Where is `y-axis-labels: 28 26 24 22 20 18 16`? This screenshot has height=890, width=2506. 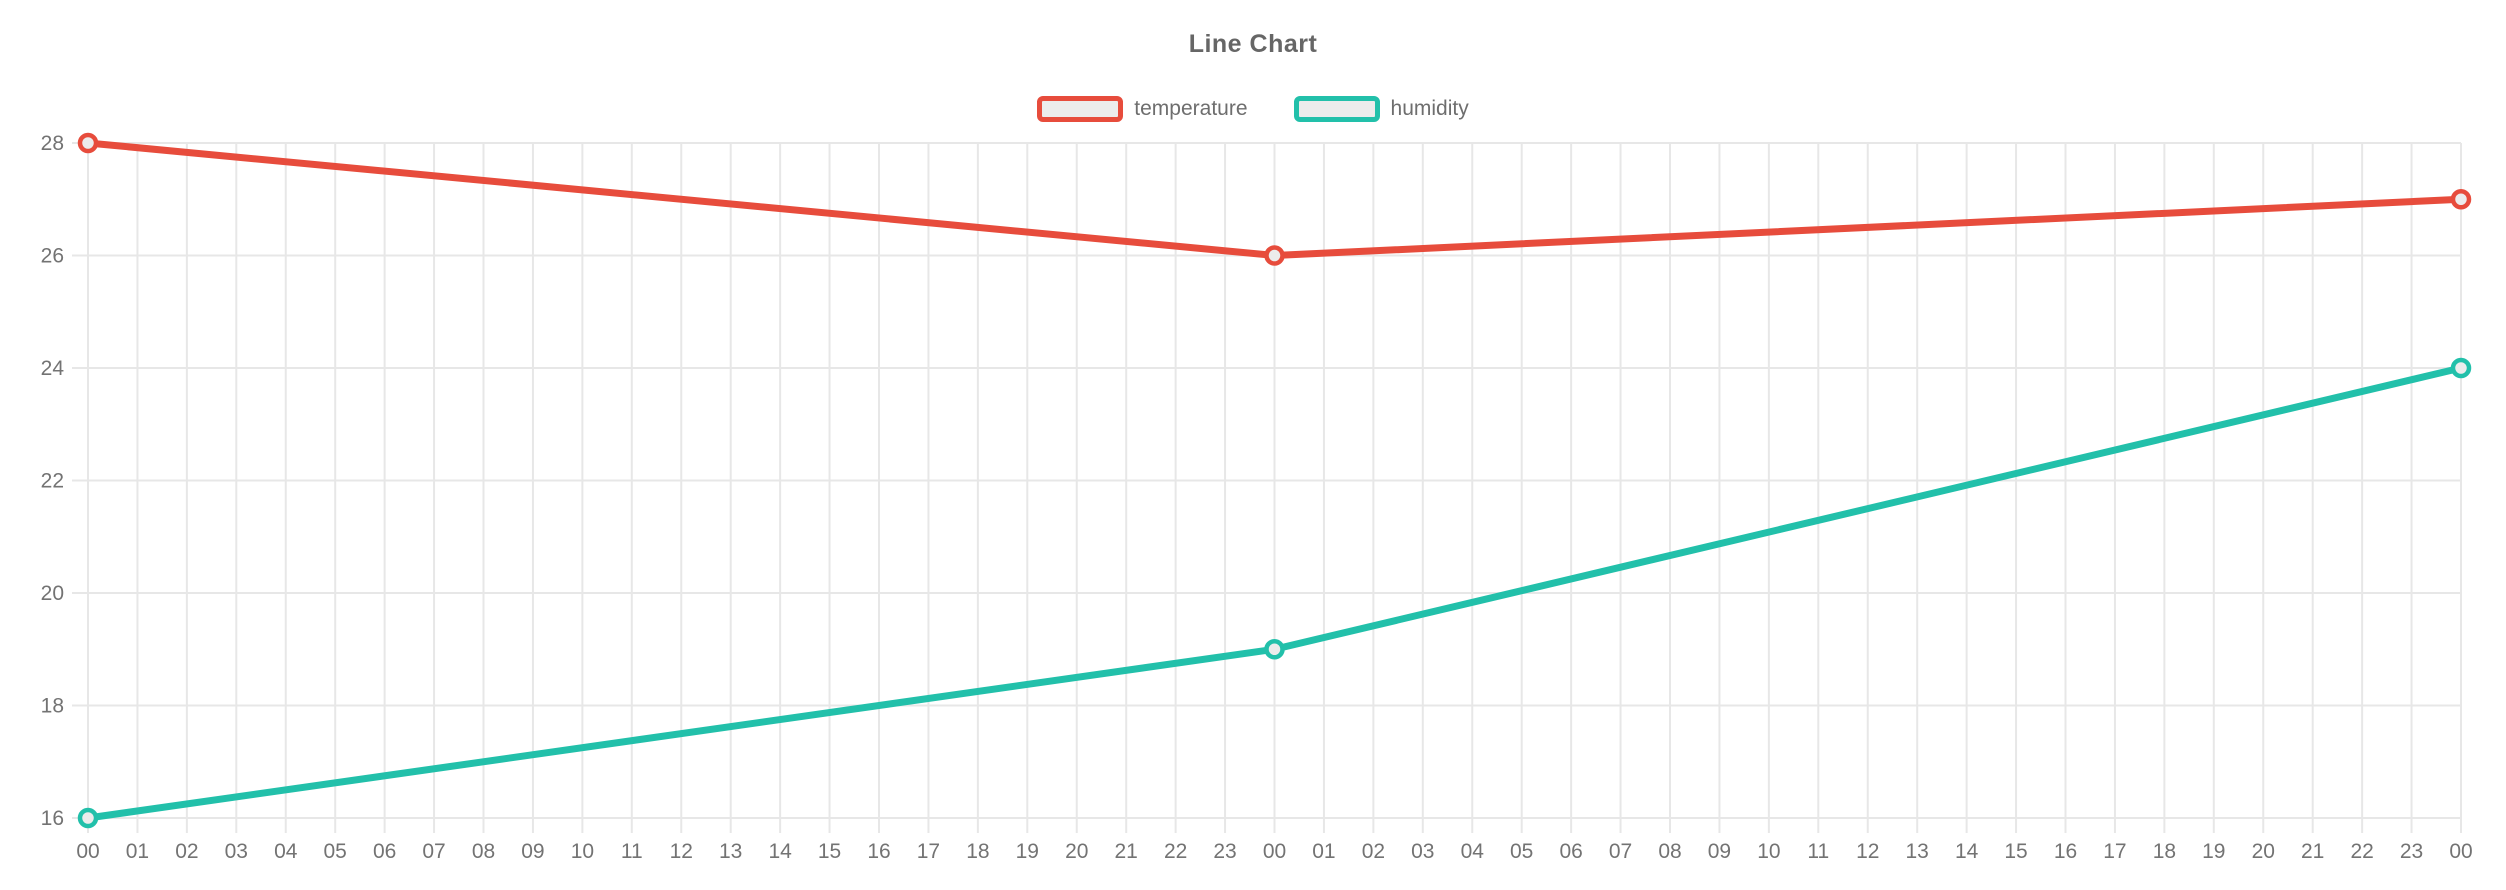
y-axis-labels: 28 26 24 22 20 18 16 is located at coordinates (53, 481).